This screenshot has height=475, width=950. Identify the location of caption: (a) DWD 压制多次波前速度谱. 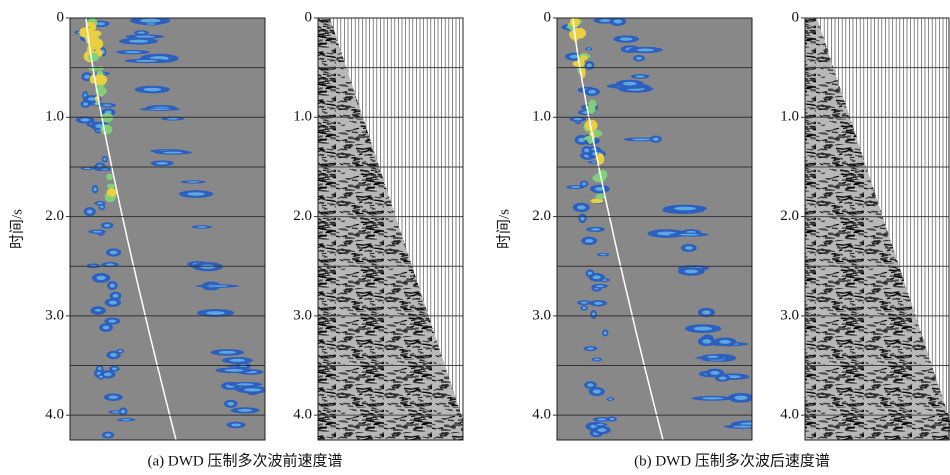
(245, 460).